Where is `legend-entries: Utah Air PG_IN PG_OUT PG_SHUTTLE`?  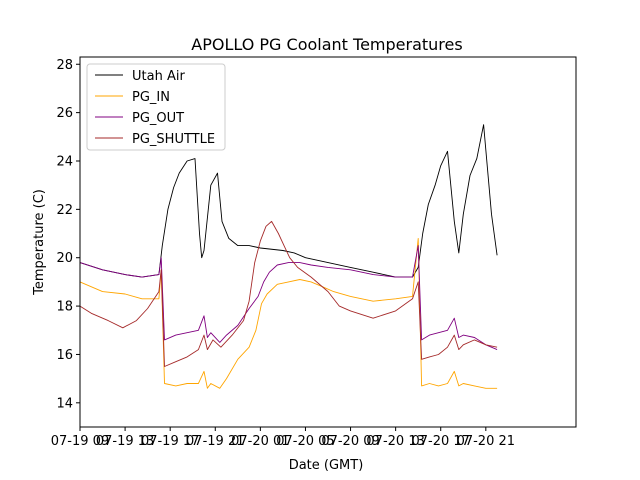
legend-entries: Utah Air PG_IN PG_OUT PG_SHUTTLE is located at coordinates (155, 108).